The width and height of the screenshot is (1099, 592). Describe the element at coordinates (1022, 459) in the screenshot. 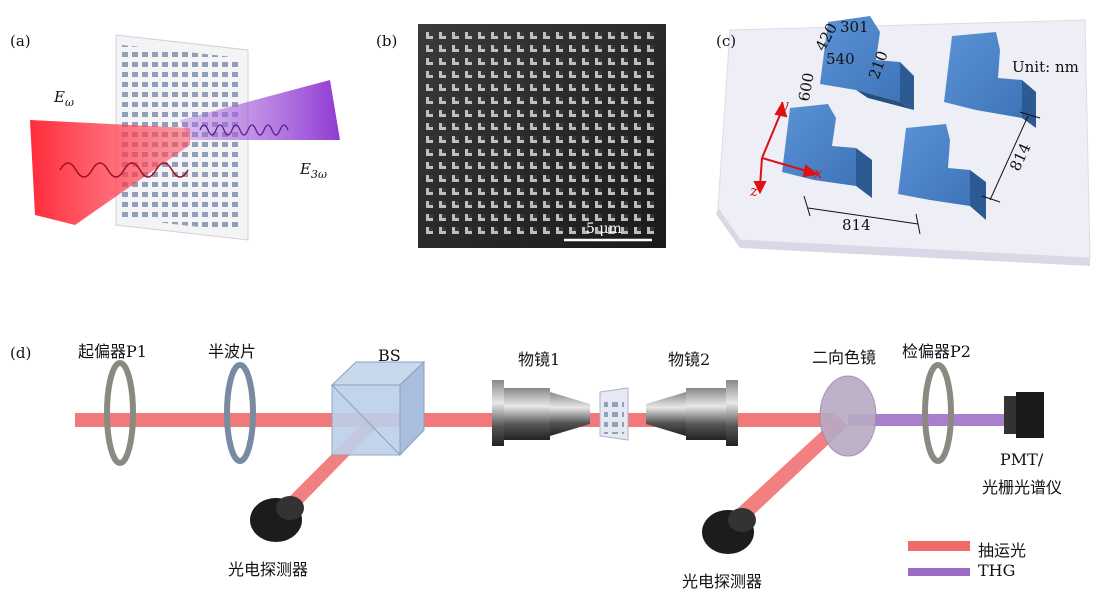

I see `label-pmt-line1: PMT/` at that location.